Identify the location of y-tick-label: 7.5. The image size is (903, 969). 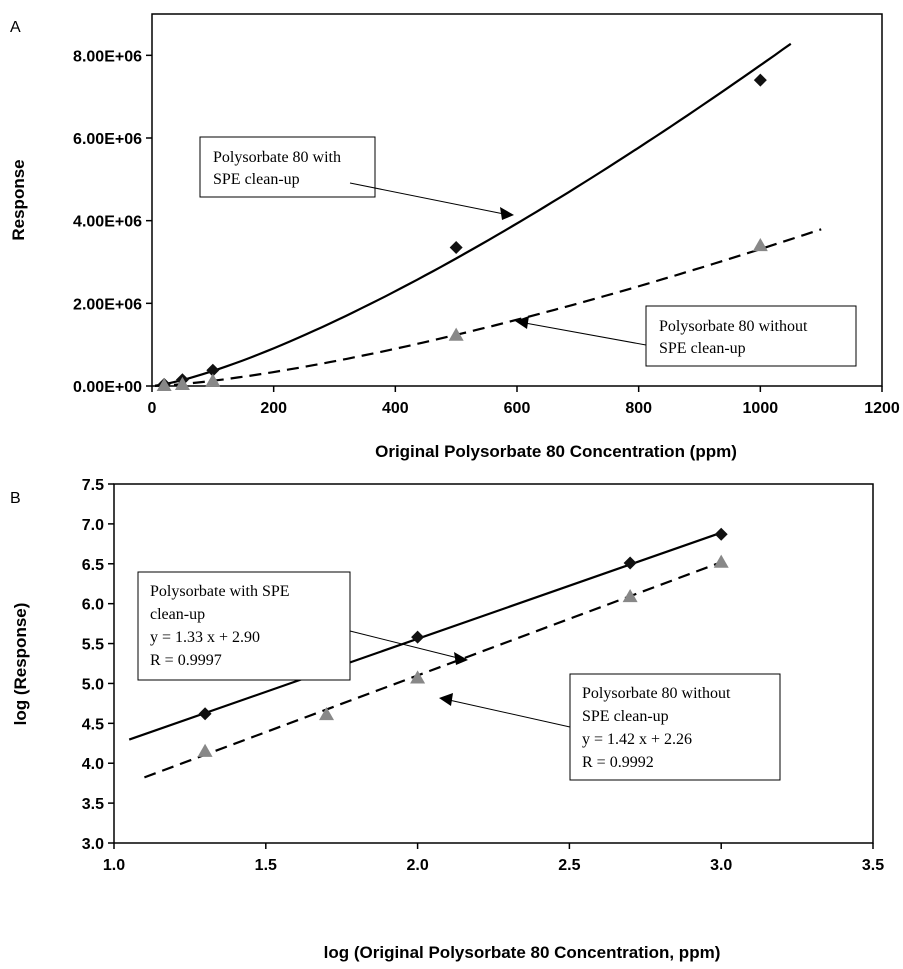
(93, 485).